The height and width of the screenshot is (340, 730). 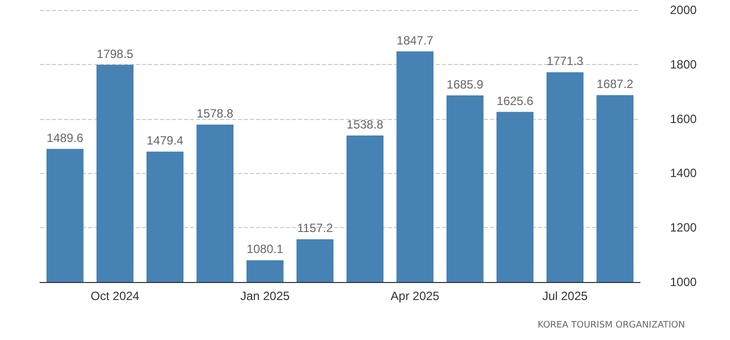 I want to click on data-label: 1578.8, so click(x=215, y=113).